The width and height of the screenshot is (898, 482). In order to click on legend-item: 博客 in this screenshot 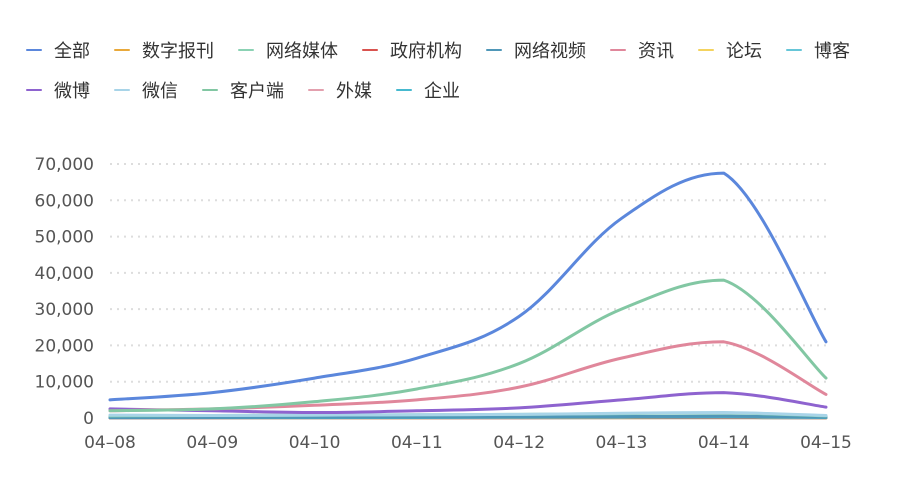, I will do `click(818, 50)`.